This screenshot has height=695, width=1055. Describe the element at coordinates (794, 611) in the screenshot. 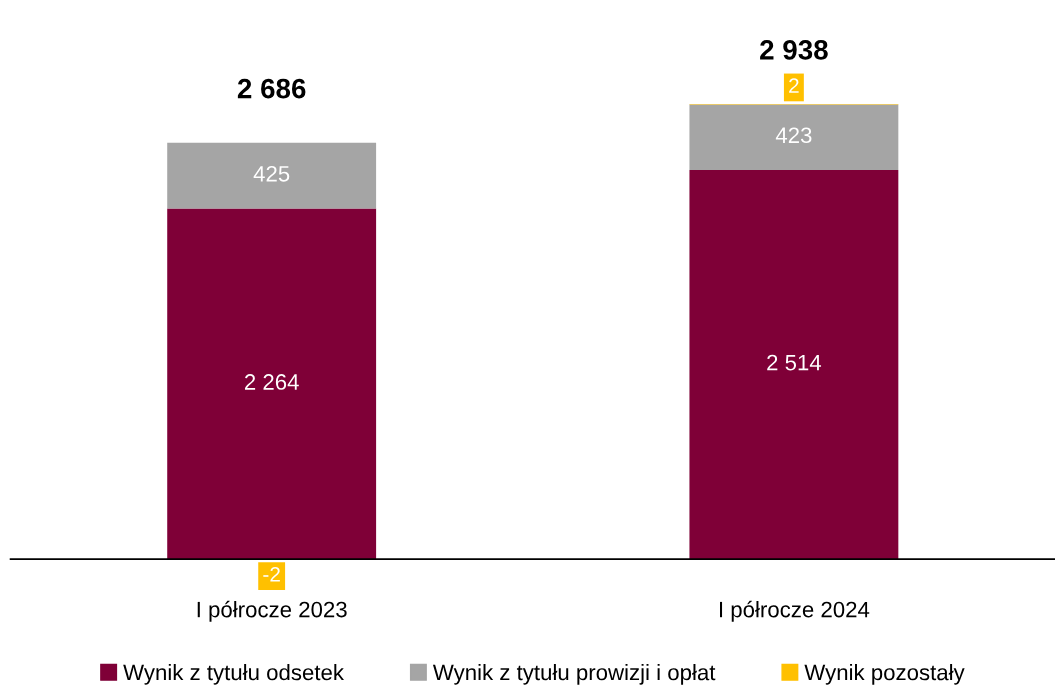

I see `x-tick-label: I półrocze 2024` at that location.